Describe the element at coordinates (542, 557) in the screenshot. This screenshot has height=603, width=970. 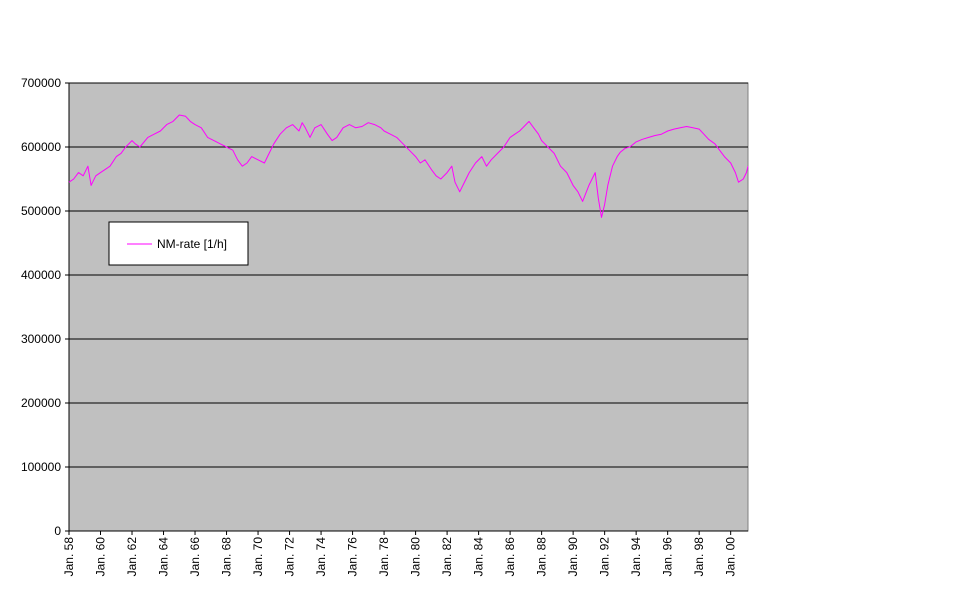
I see `x-tick-label: Jan. 88` at that location.